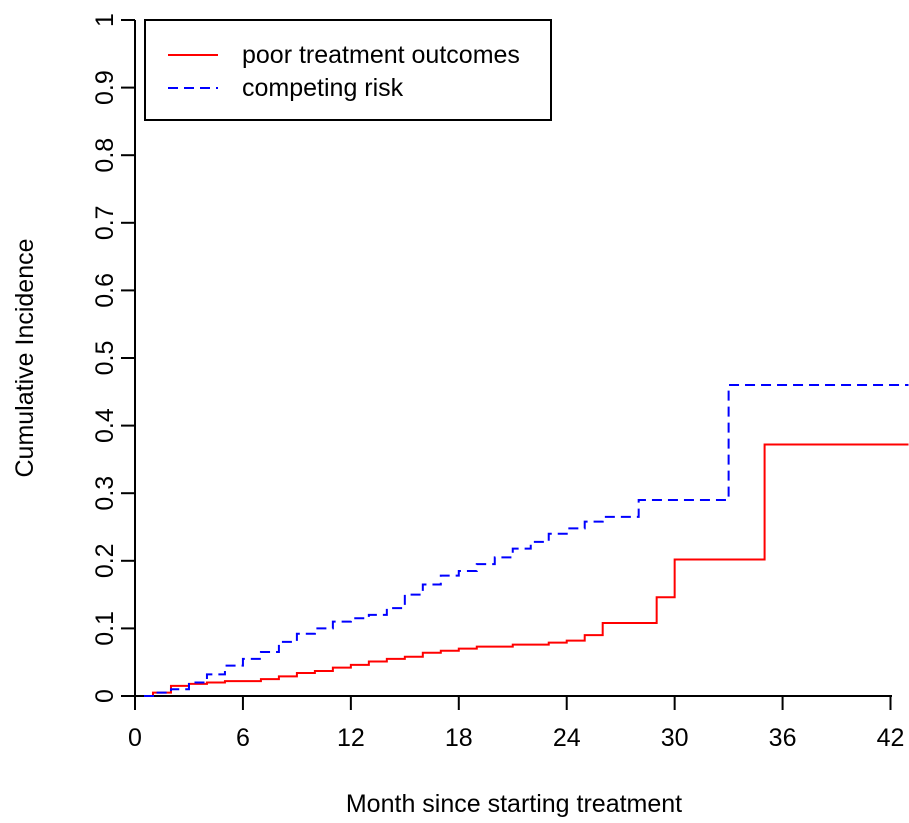 The height and width of the screenshot is (823, 909). What do you see at coordinates (243, 738) in the screenshot?
I see `x-tick-label: 6` at bounding box center [243, 738].